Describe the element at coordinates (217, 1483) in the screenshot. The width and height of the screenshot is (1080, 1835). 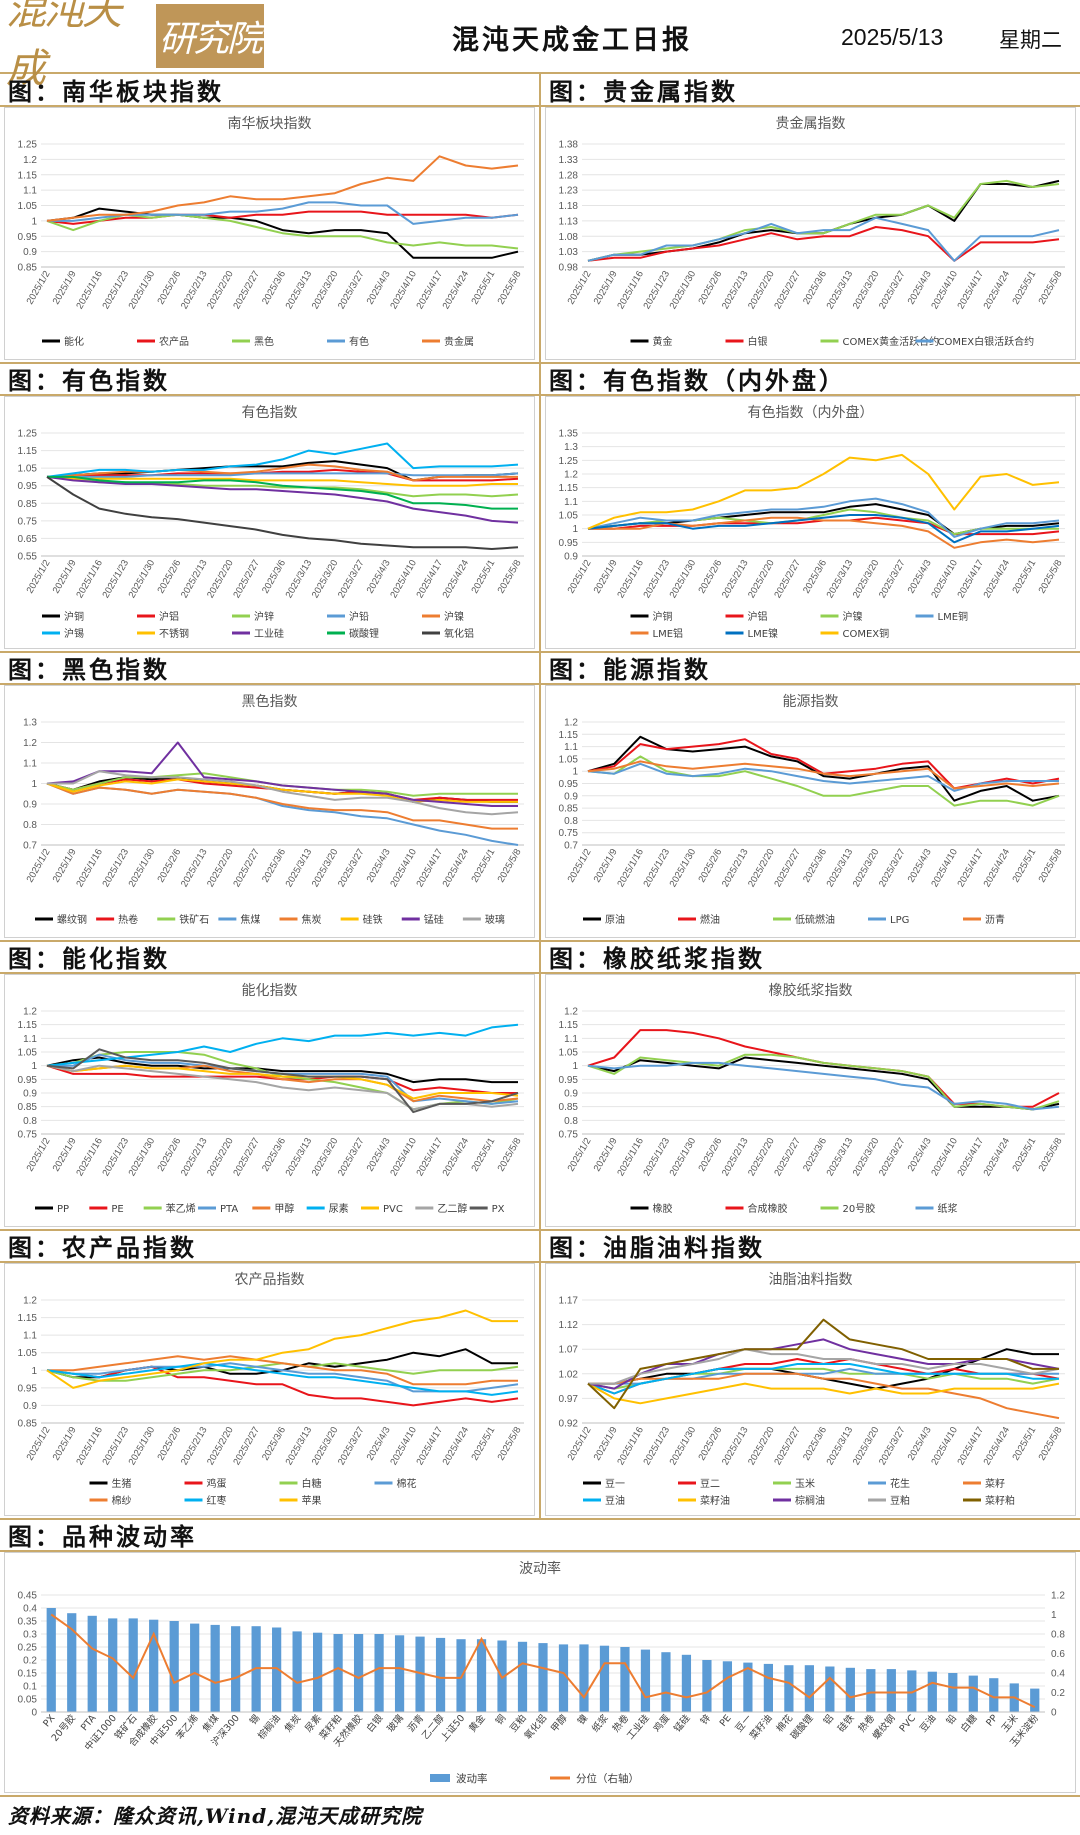
I see `legend-label: 鸡蛋` at that location.